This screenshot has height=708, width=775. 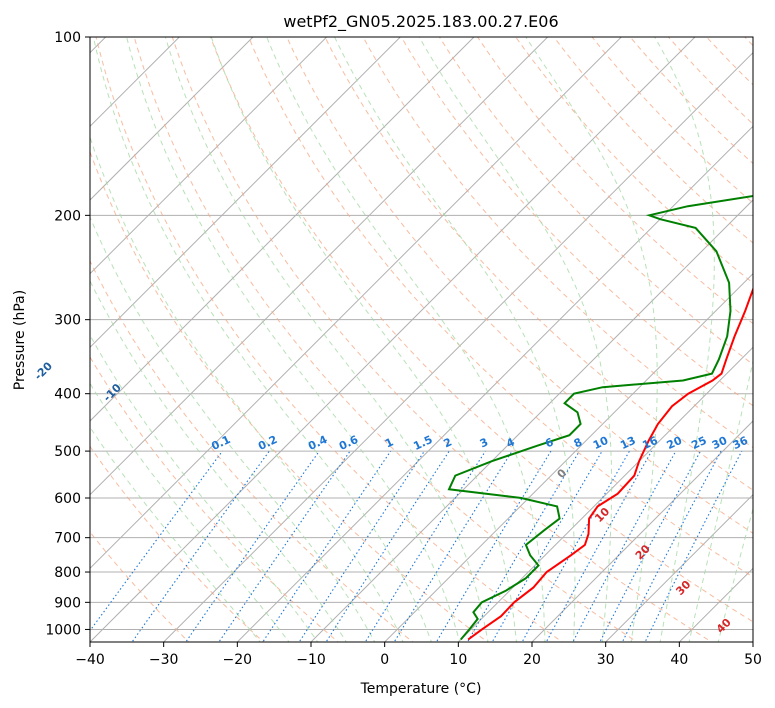 What do you see at coordinates (67, 499) in the screenshot?
I see `y-tick-label: 600` at bounding box center [67, 499].